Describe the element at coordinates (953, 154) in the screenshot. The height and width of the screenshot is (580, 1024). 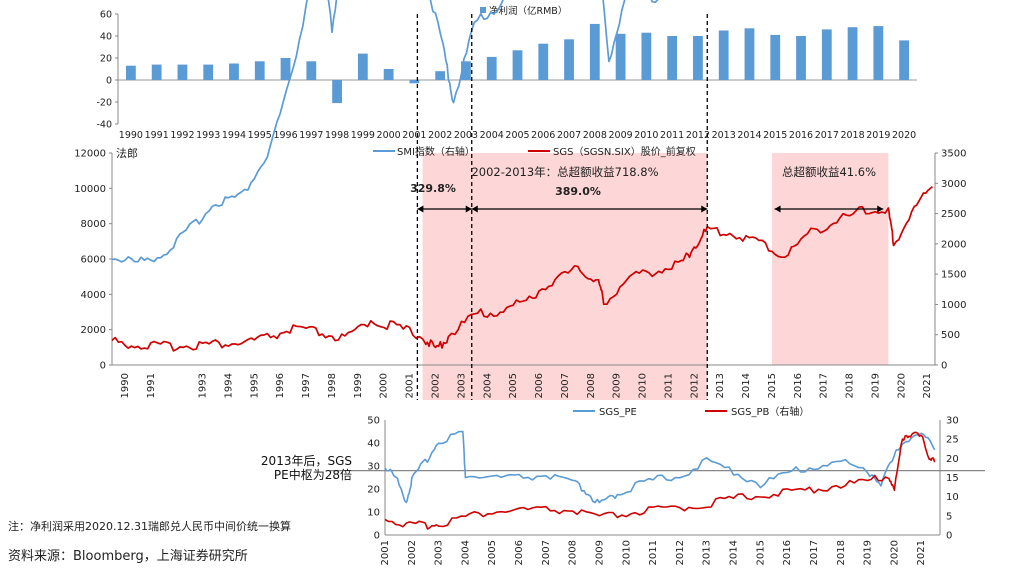
I see `right-y-tick-label: 3500` at that location.